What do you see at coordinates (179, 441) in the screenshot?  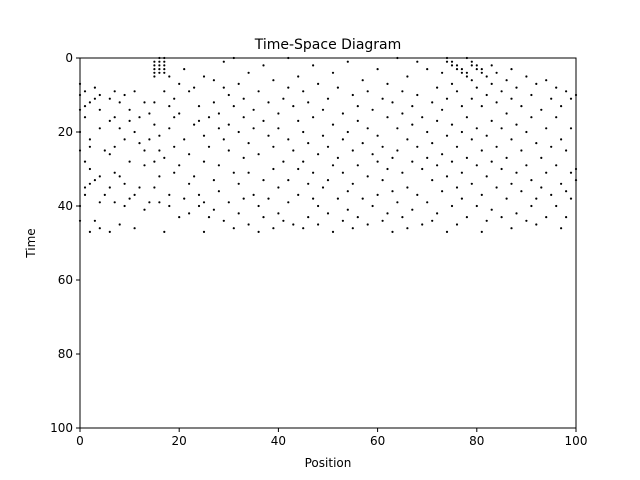 I see `x-tick-label: 20` at bounding box center [179, 441].